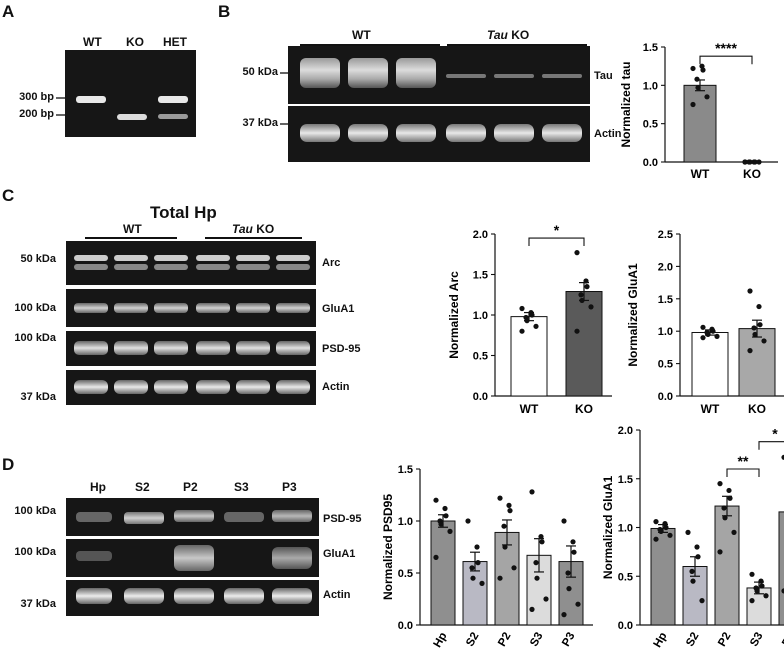 The width and height of the screenshot is (784, 653). I want to click on psd95-fraction-blot-image, so click(192, 517).